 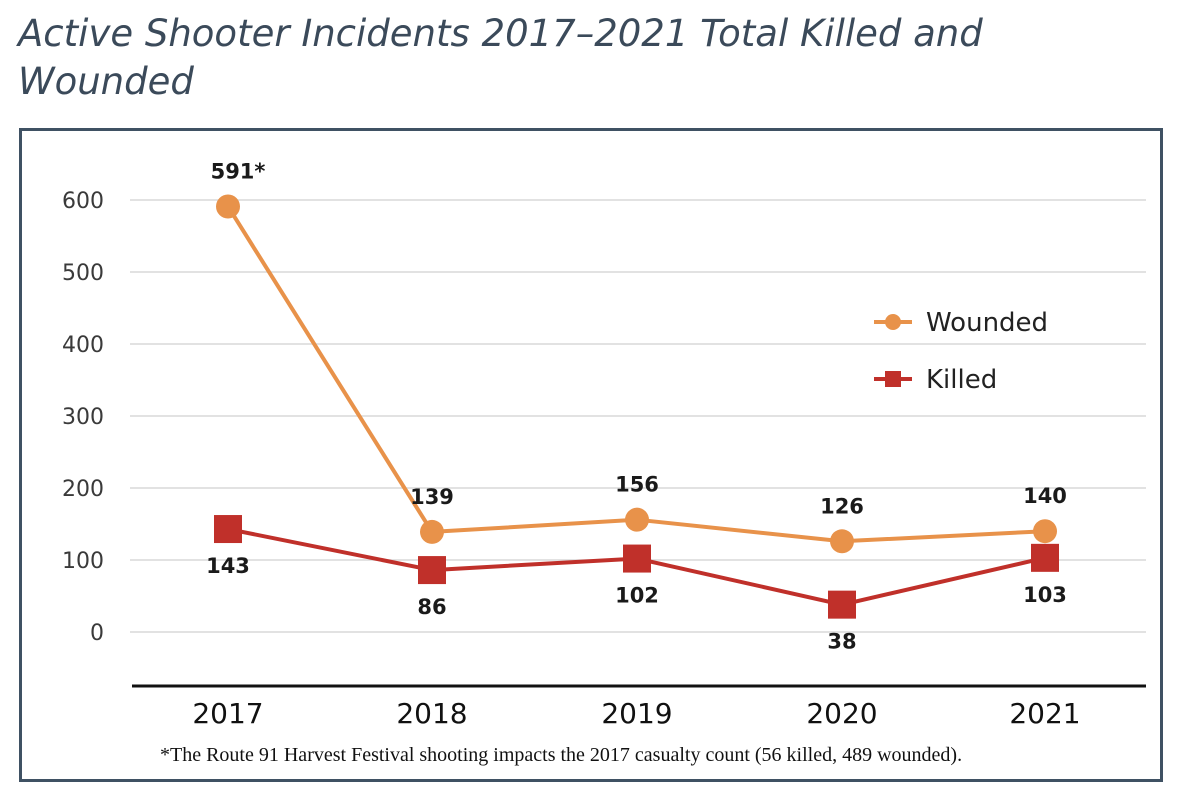 I want to click on legend-wounded-label: Wounded, so click(x=987, y=323).